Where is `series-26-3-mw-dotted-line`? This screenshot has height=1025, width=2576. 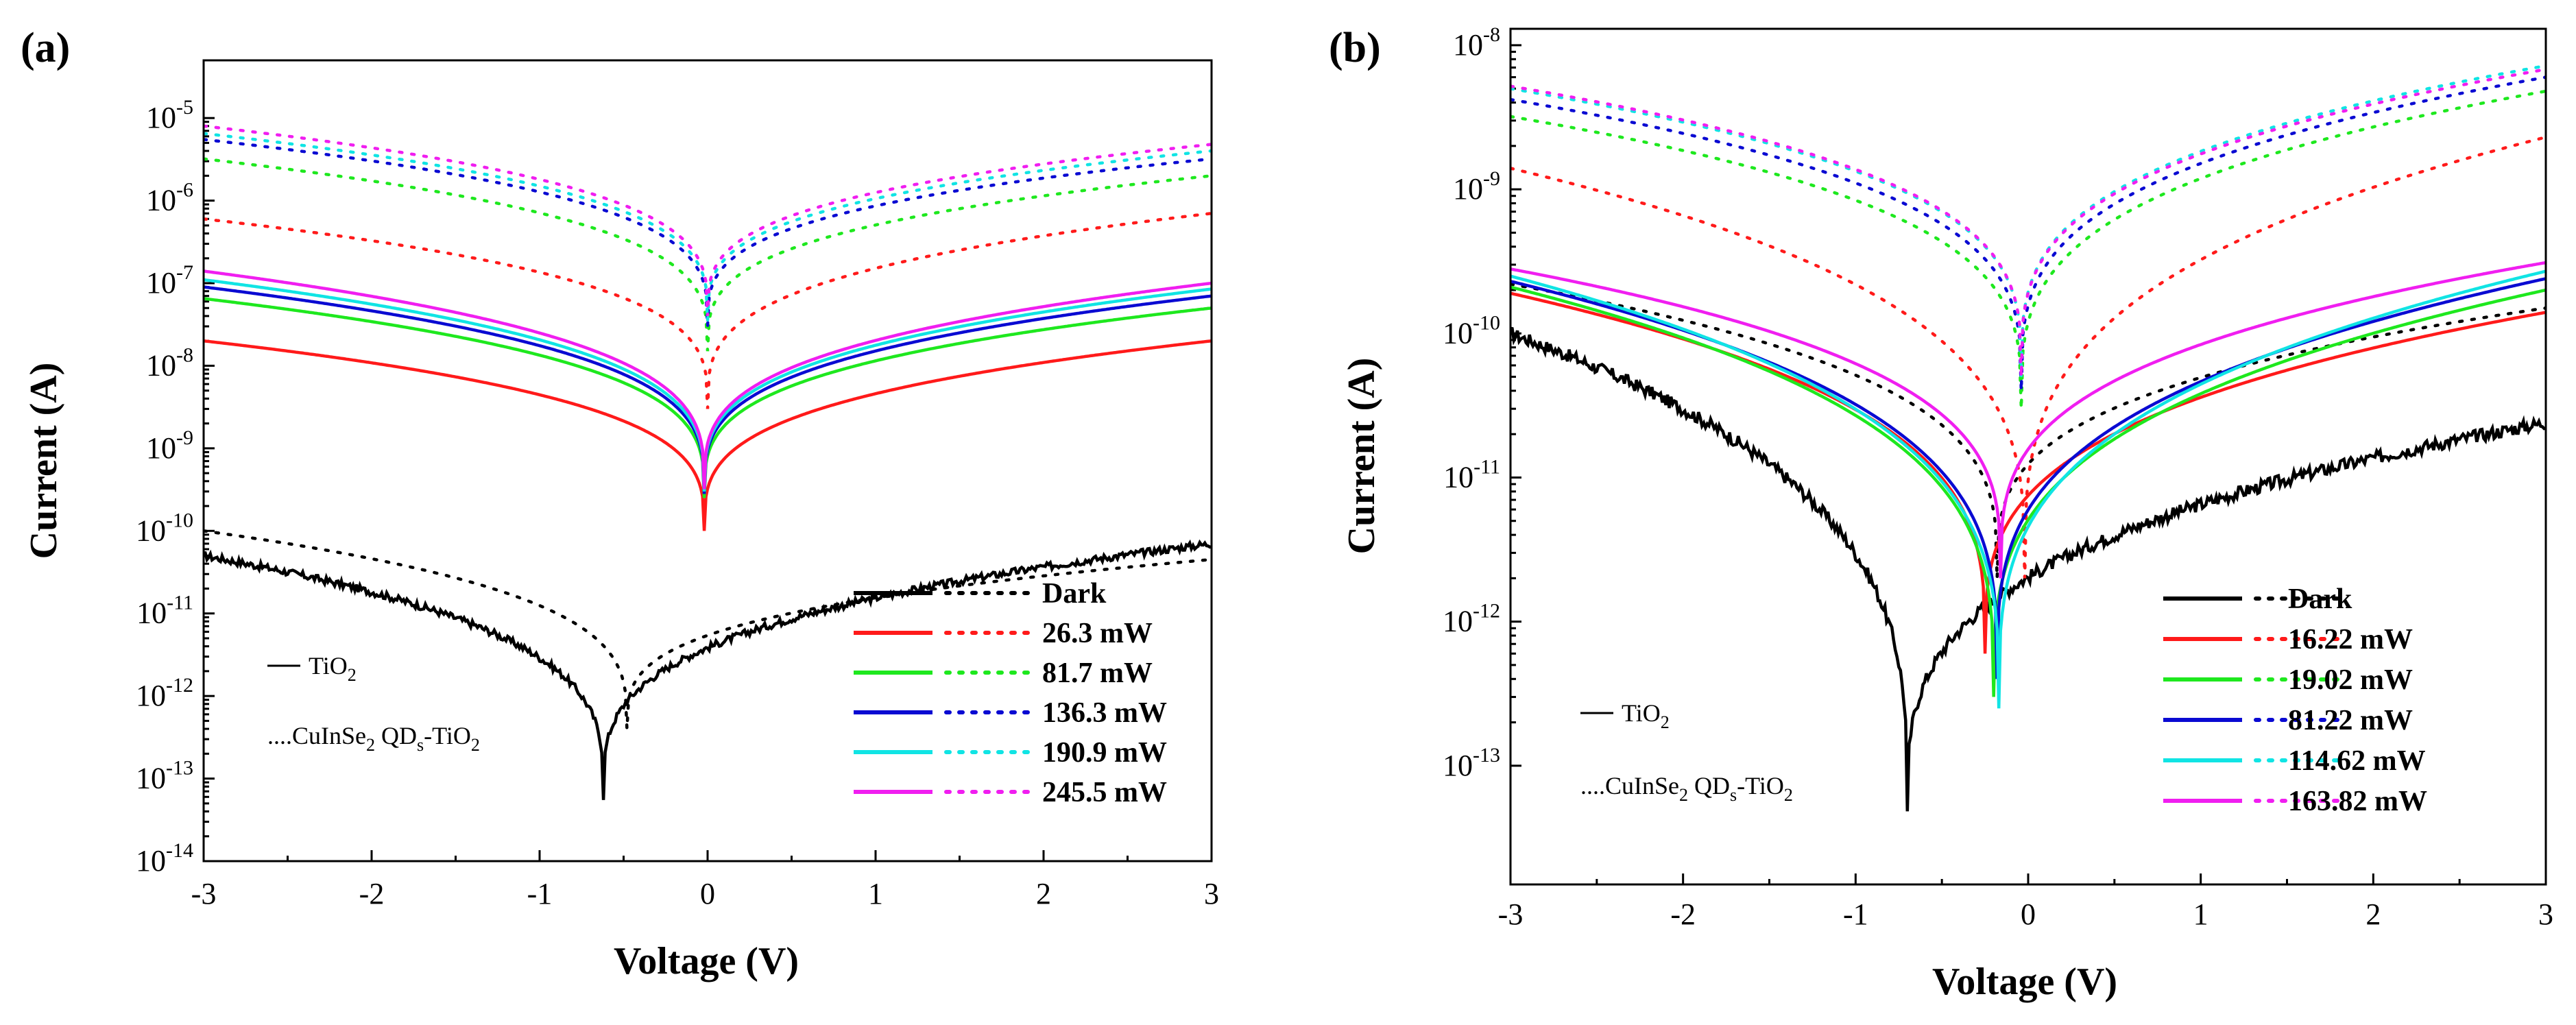
series-26-3-mw-dotted-line is located at coordinates (708, 310).